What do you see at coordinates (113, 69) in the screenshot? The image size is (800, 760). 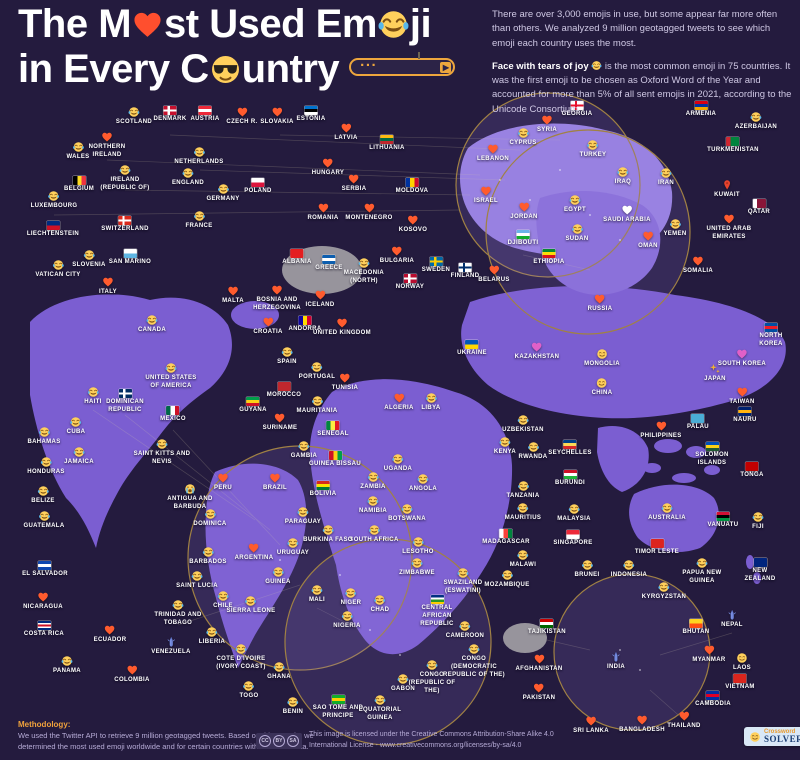 I see `title-text: in Every C` at bounding box center [113, 69].